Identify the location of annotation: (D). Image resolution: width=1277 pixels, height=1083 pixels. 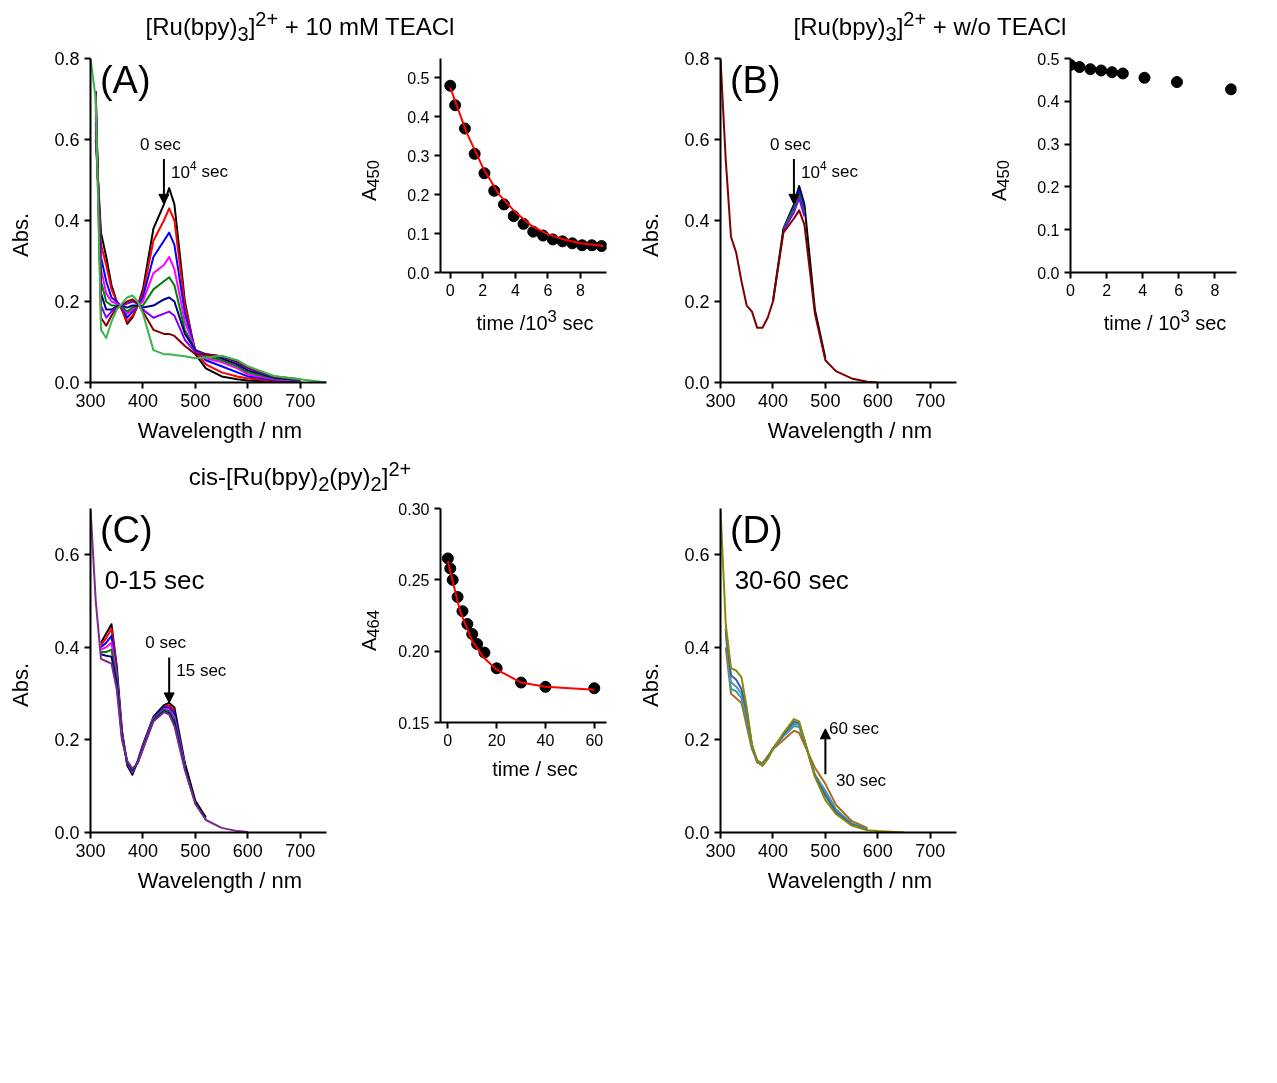
(756, 529).